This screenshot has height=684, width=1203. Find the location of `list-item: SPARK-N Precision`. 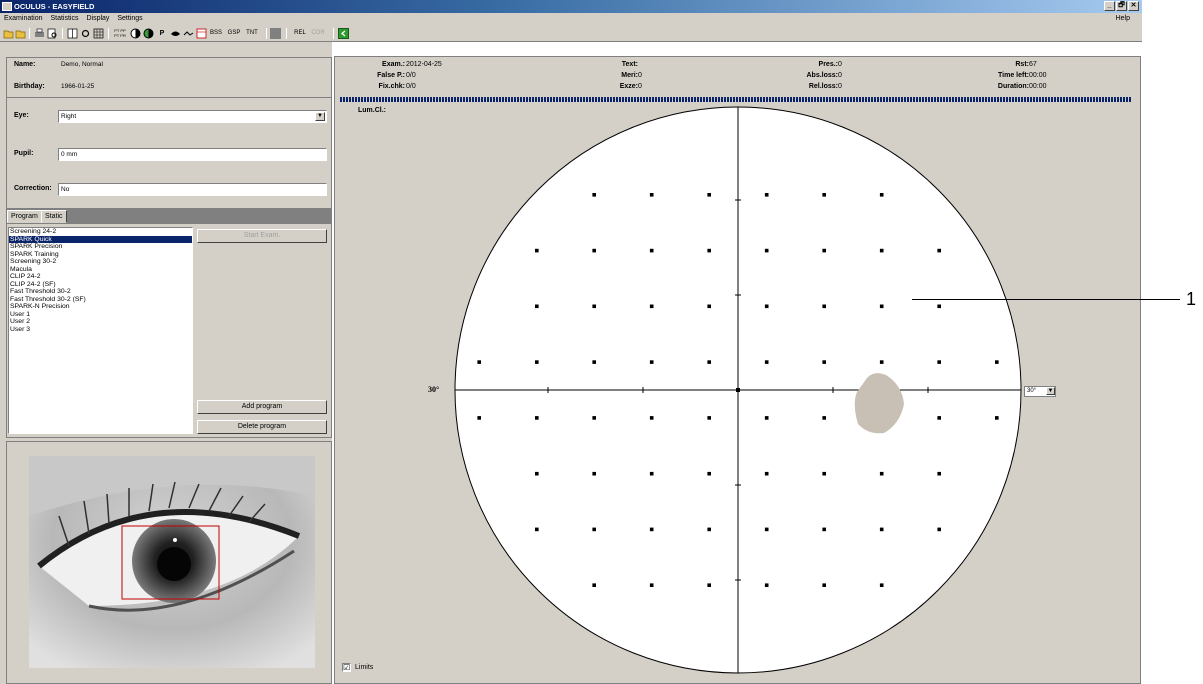

list-item: SPARK-N Precision is located at coordinates (40, 306).